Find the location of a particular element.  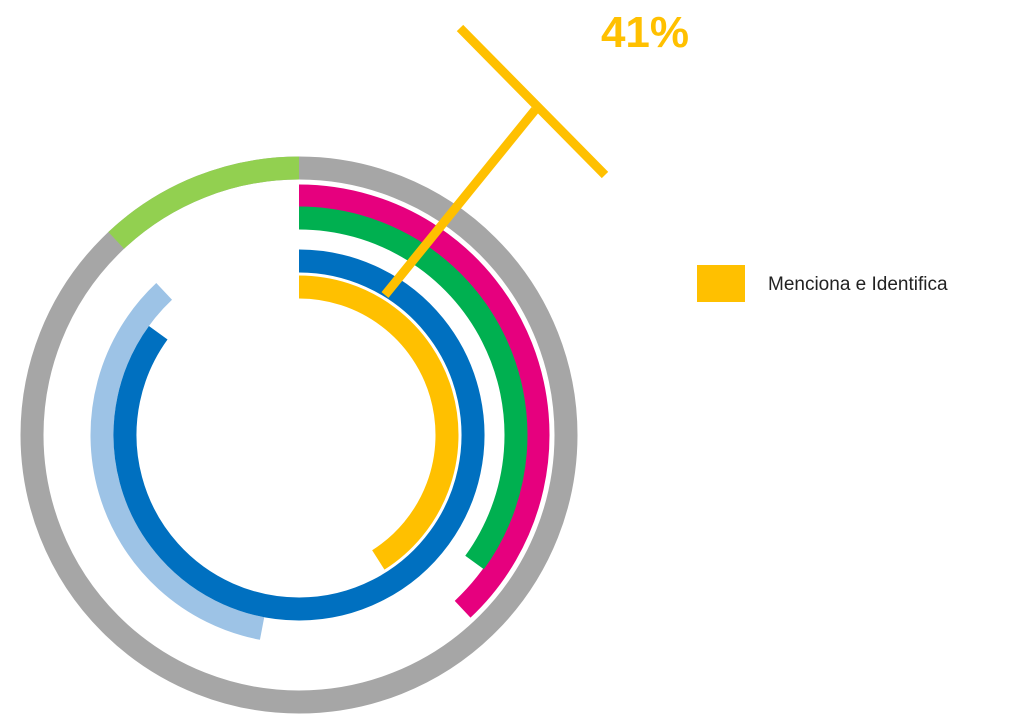

legend-label: Menciona e Identifica is located at coordinates (858, 284).